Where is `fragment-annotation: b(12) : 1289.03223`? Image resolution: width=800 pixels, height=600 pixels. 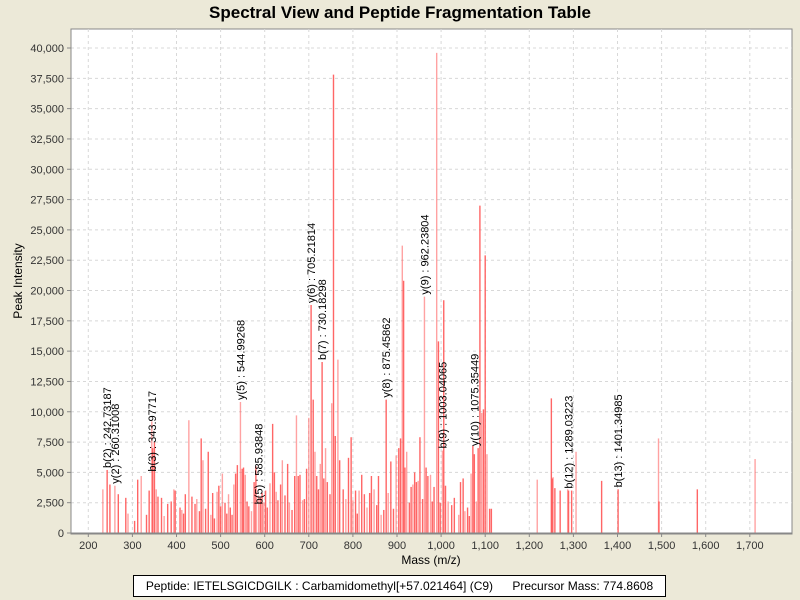 fragment-annotation: b(12) : 1289.03223 is located at coordinates (570, 442).